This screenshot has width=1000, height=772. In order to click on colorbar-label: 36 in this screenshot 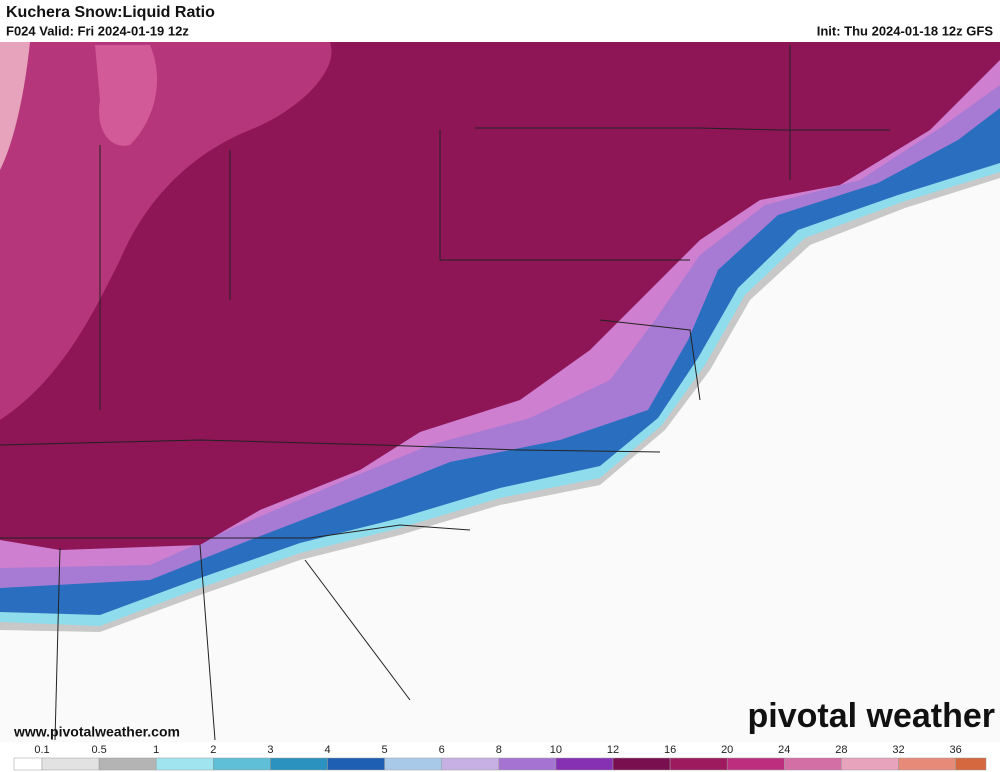, I will do `click(955, 750)`.